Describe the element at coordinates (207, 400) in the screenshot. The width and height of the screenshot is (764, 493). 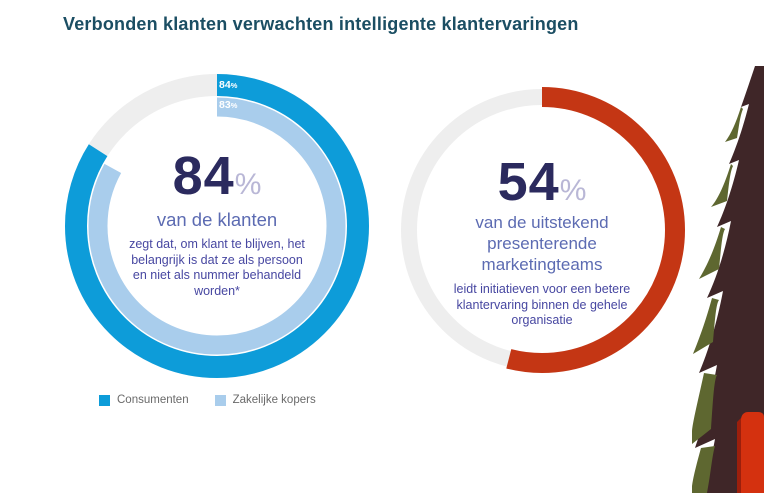
I see `legend: Consumenten Zakelijke kopers` at that location.